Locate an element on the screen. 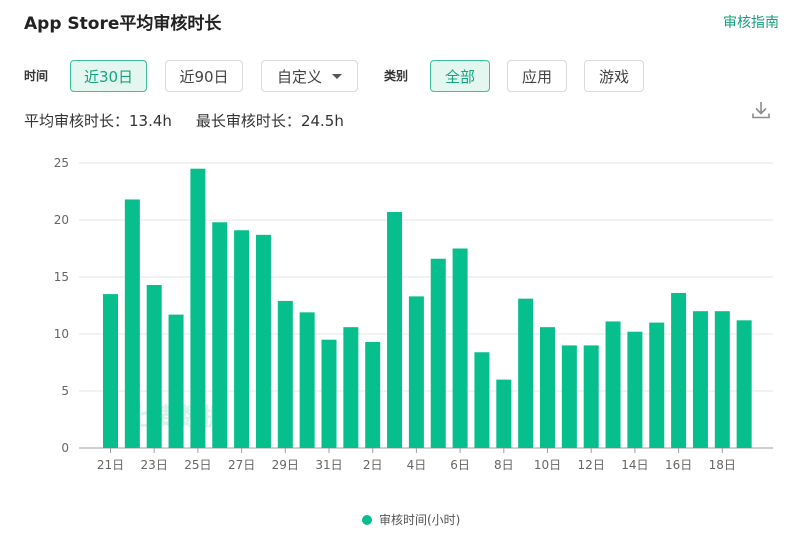 Image resolution: width=797 pixels, height=535 pixels. bar-9日 is located at coordinates (526, 373).